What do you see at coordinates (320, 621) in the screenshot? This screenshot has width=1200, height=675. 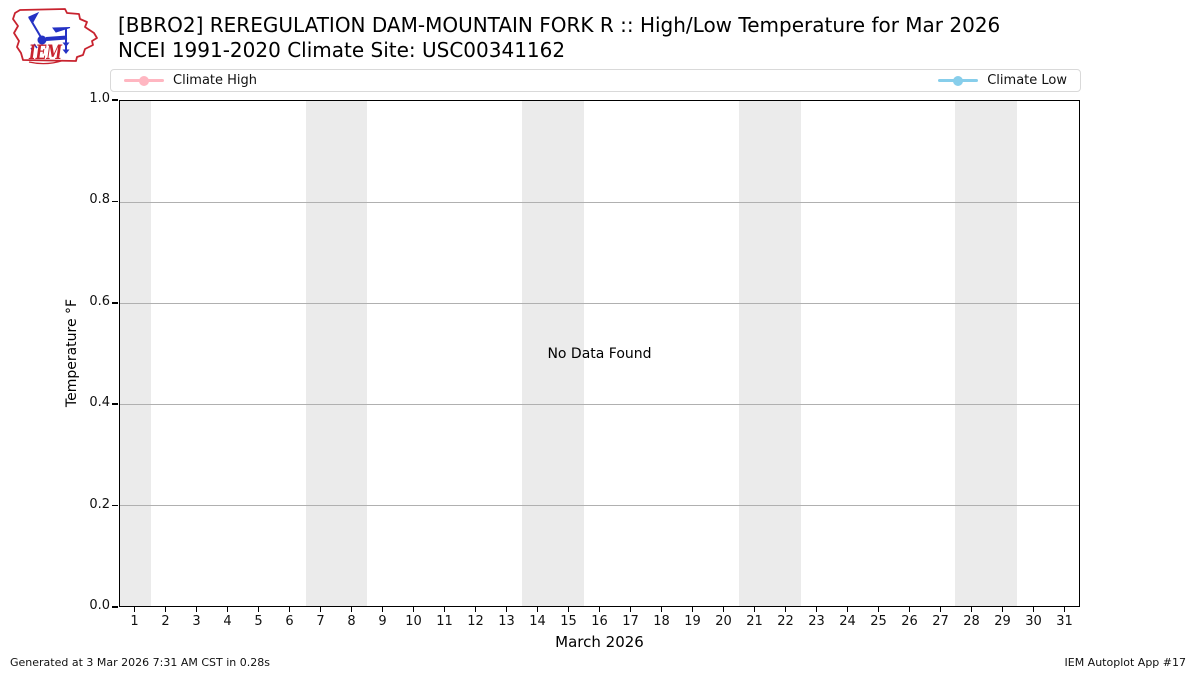 I see `x-tick-label: 7` at bounding box center [320, 621].